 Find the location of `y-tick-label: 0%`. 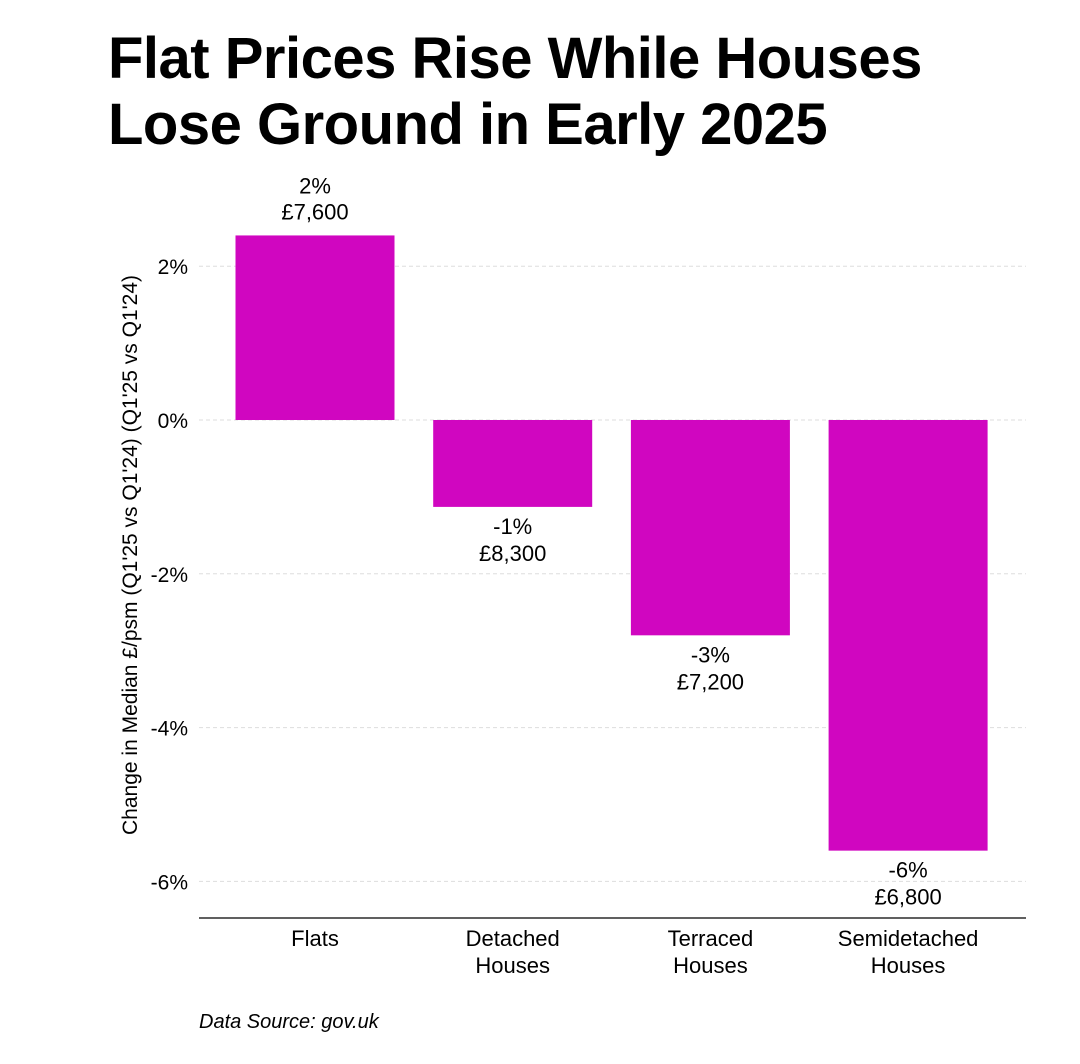

y-tick-label: 0% is located at coordinates (173, 421).